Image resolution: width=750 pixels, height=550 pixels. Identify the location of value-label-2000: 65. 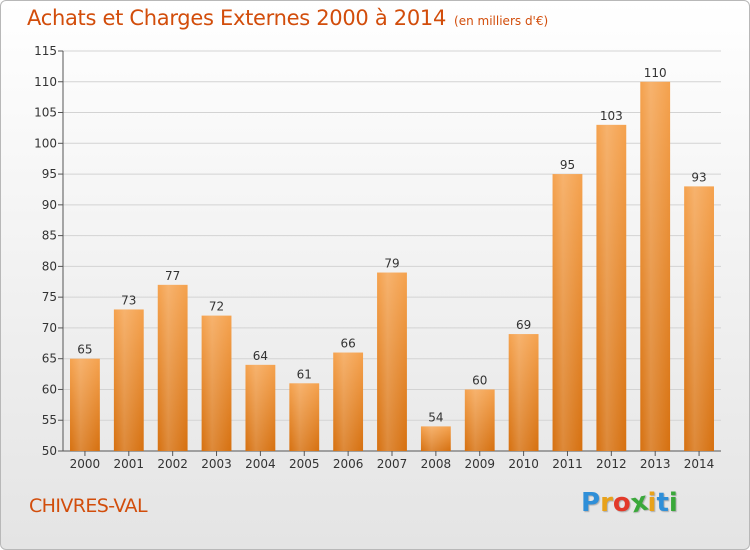
(84, 350).